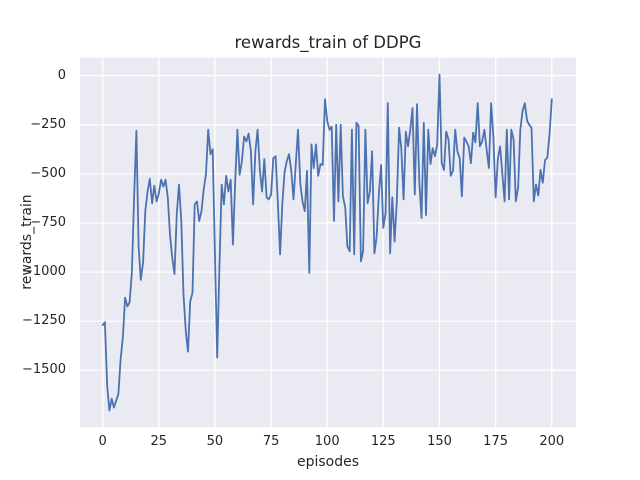 The width and height of the screenshot is (640, 480). Describe the element at coordinates (383, 441) in the screenshot. I see `x-tick-label-125: 125` at that location.